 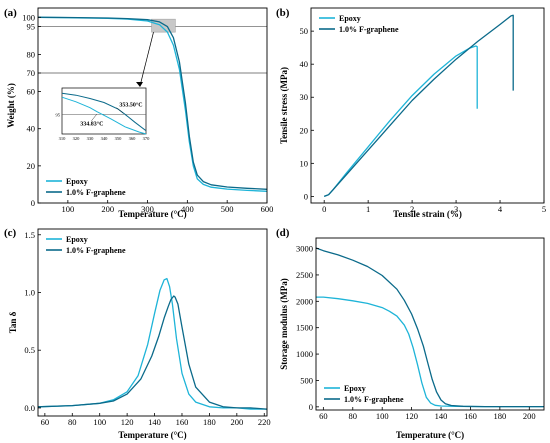 What do you see at coordinates (412, 209) in the screenshot?
I see `x-tick-label: 2` at bounding box center [412, 209].